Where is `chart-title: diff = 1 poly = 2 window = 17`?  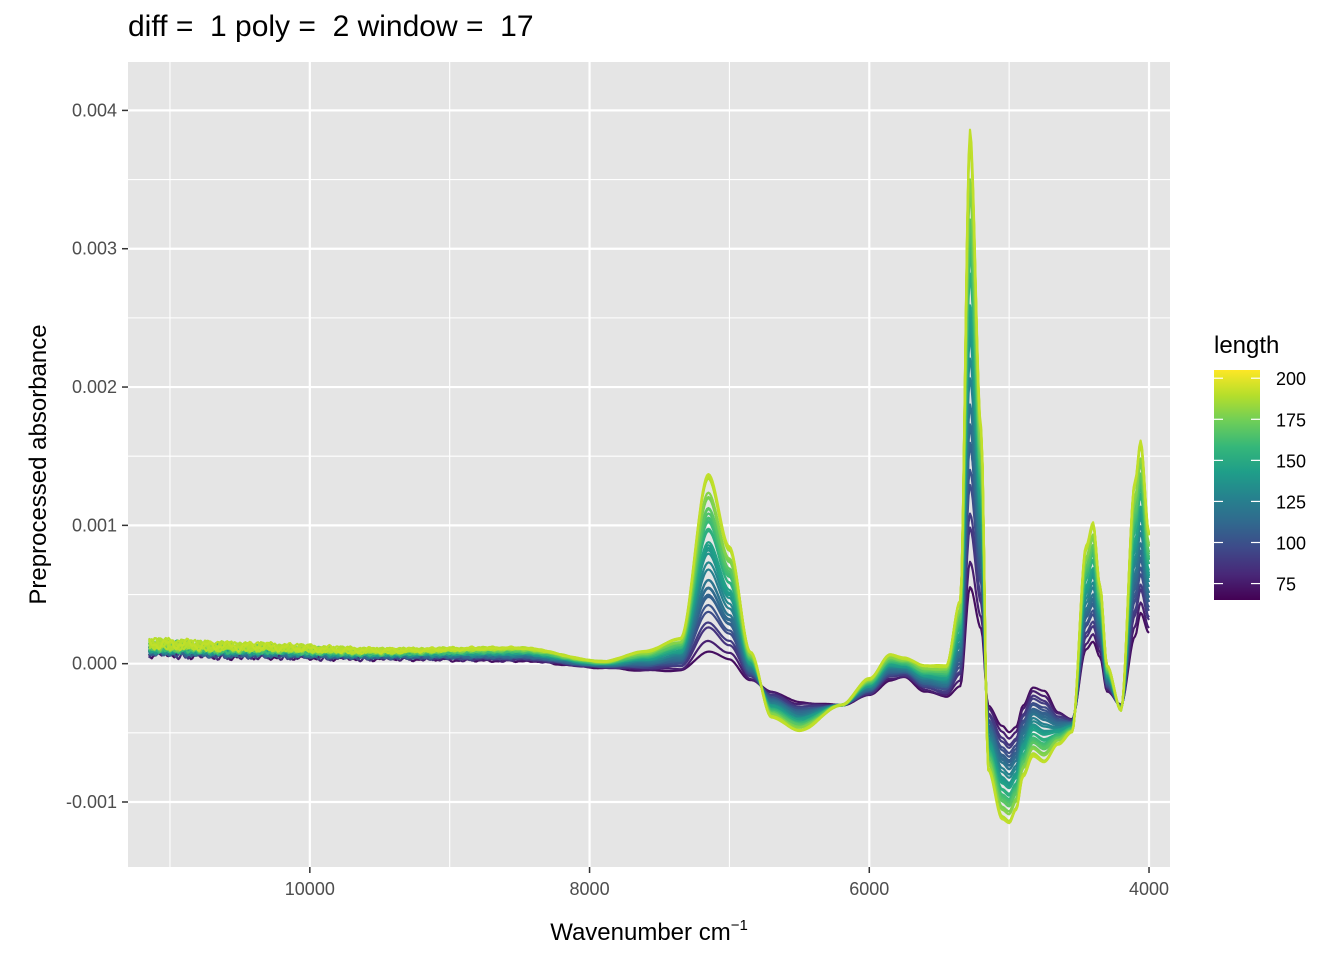 chart-title: diff = 1 poly = 2 window = 17 is located at coordinates (331, 26).